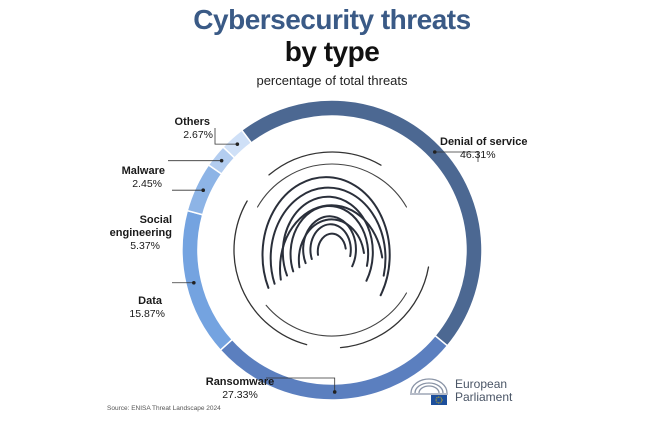 This screenshot has height=433, width=664. What do you see at coordinates (483, 142) in the screenshot?
I see `label-name-denial: Denial of service` at bounding box center [483, 142].